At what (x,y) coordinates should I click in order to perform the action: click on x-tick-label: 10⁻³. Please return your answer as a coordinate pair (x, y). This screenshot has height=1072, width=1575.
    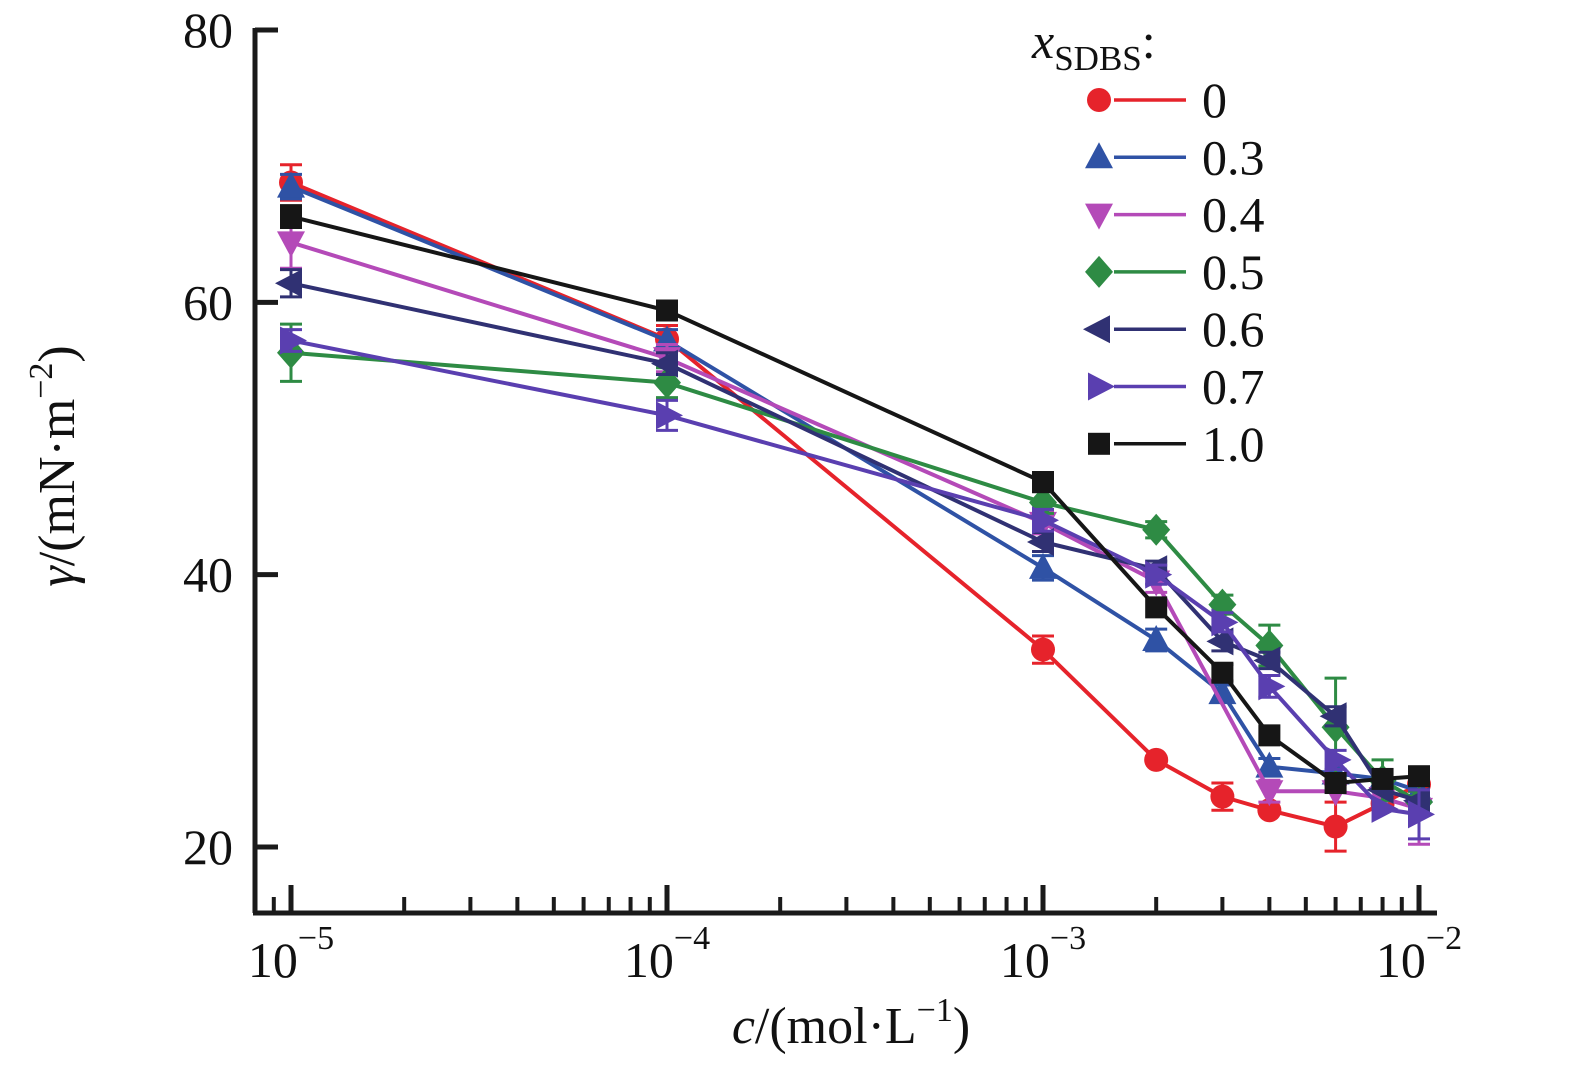
    Looking at the image, I should click on (1043, 954).